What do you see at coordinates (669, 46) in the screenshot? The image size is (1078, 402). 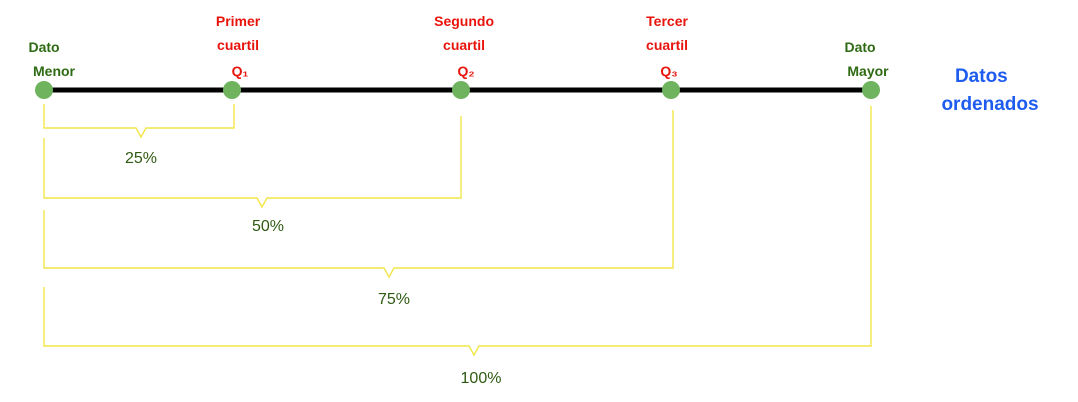 I see `label-q3: Tercer cuartil Q₃` at bounding box center [669, 46].